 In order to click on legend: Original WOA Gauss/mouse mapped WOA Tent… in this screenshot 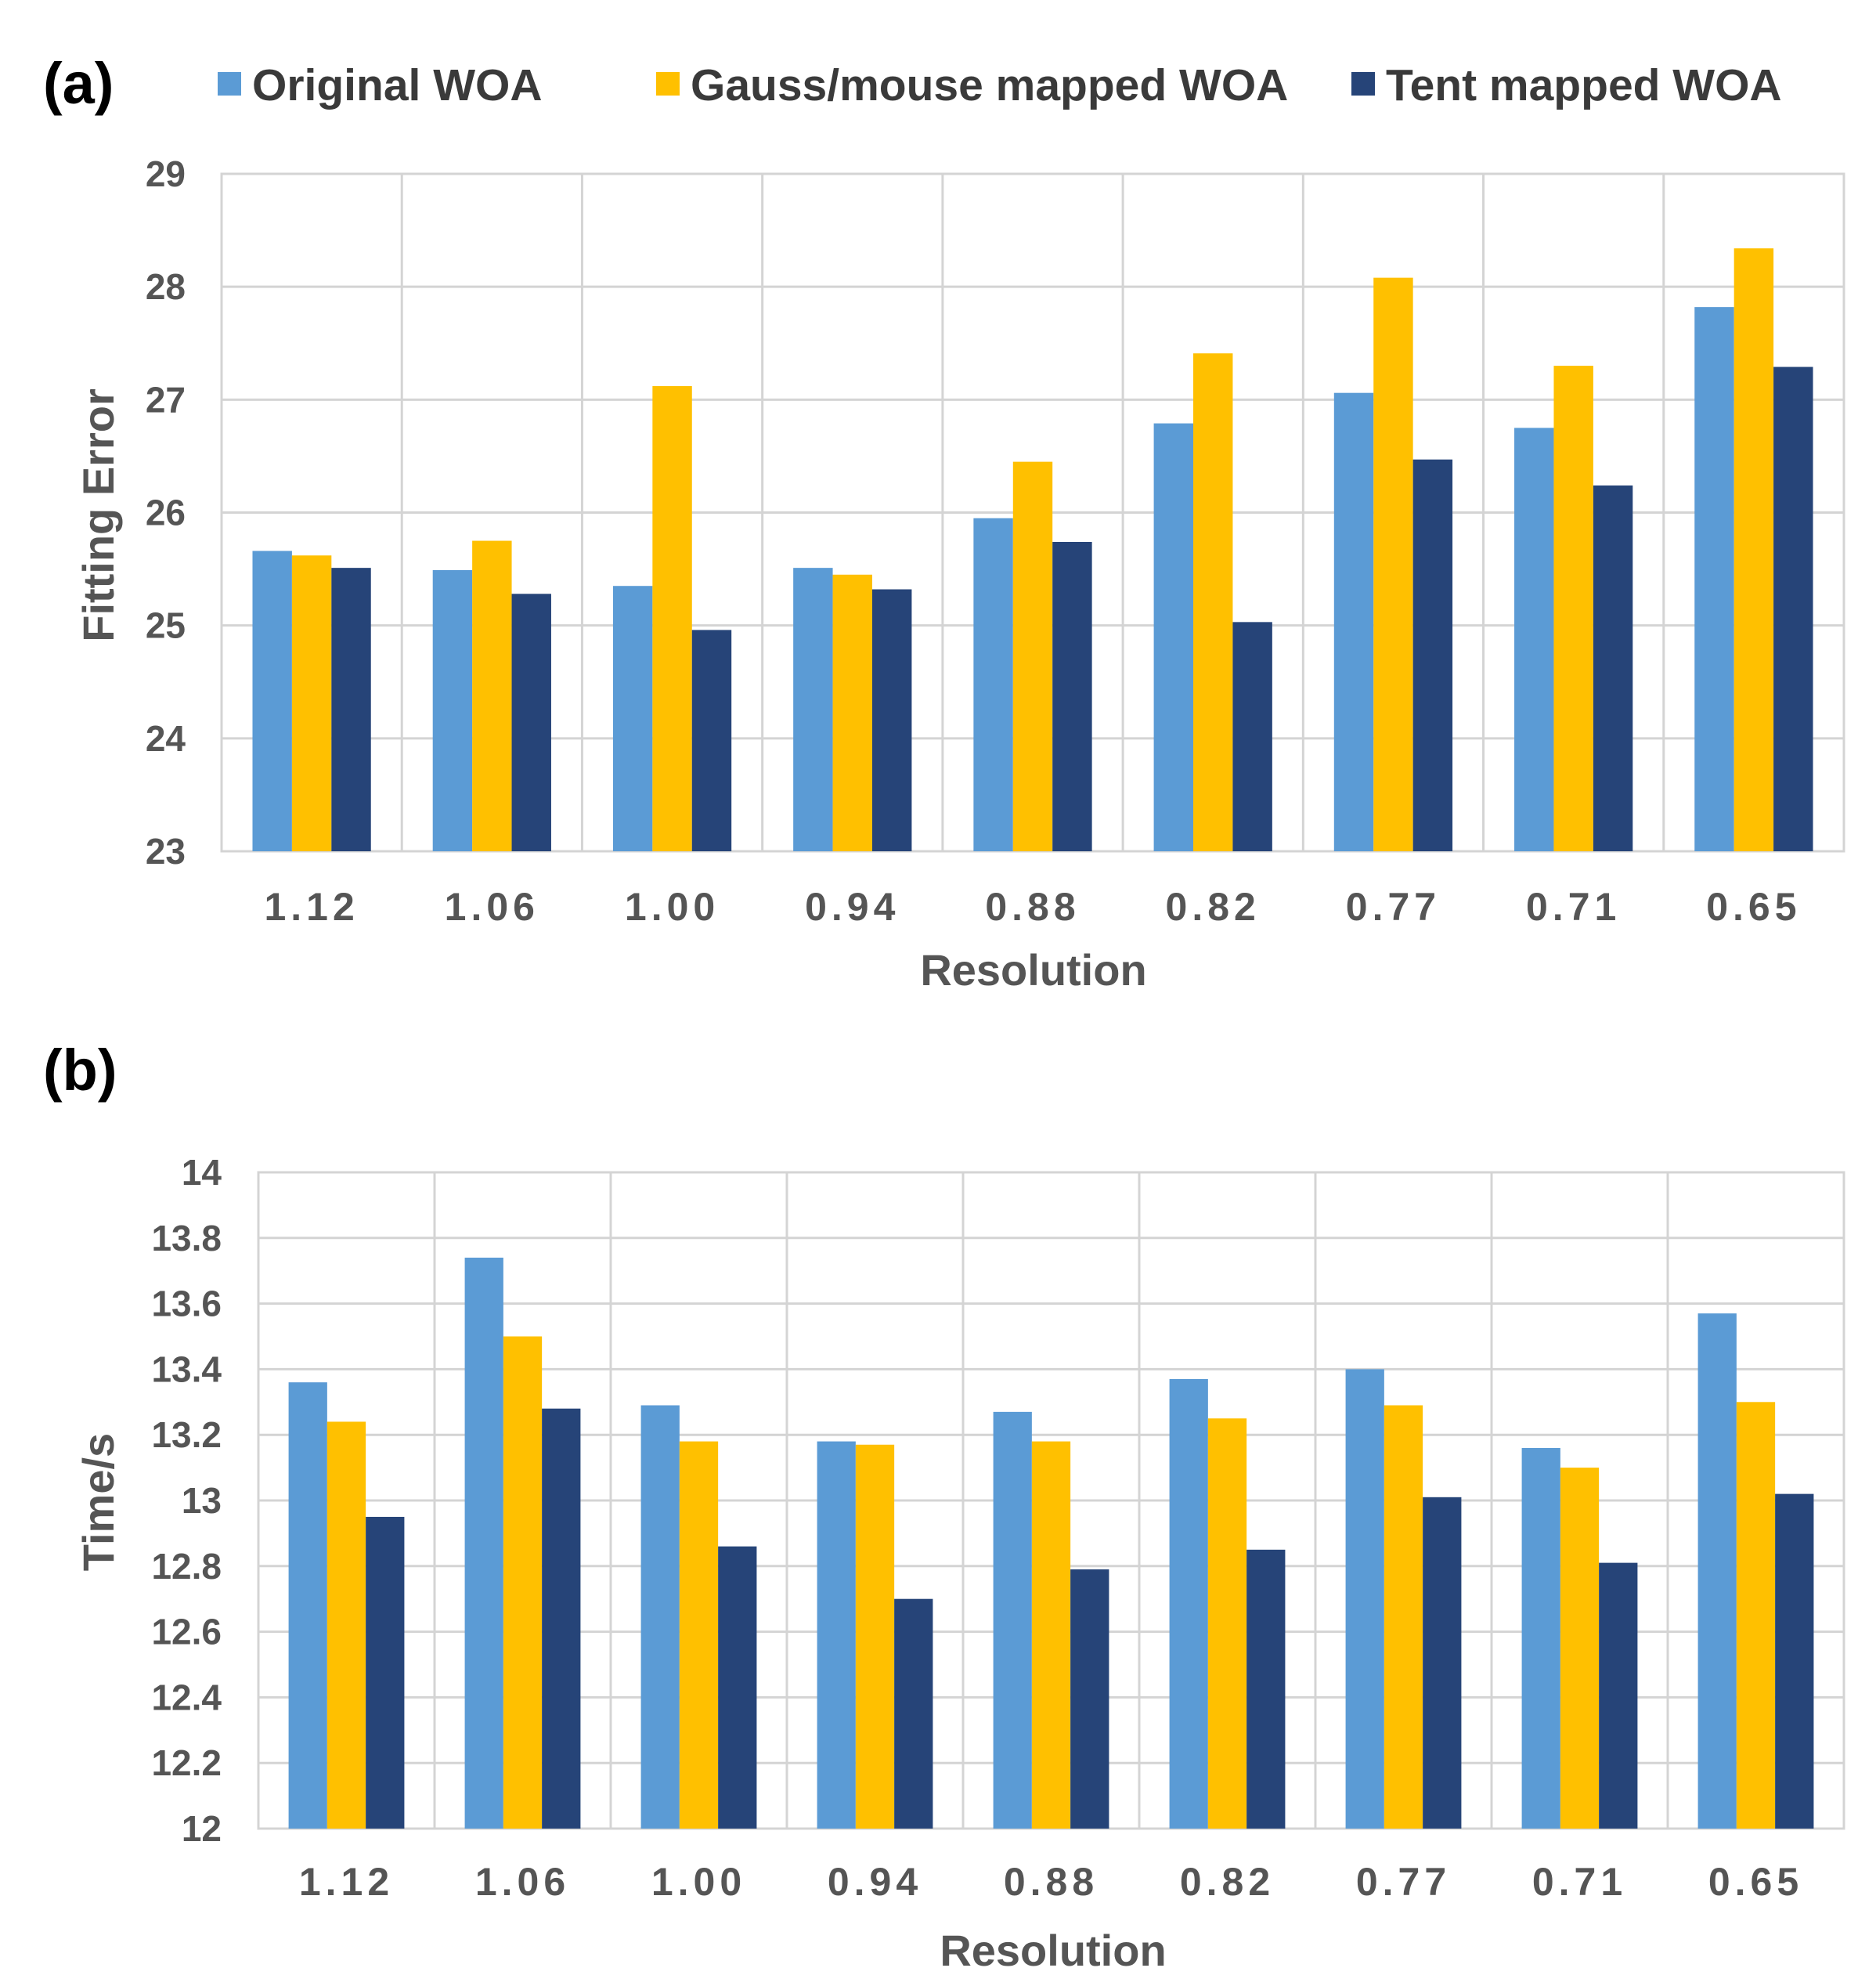, I will do `click(1000, 85)`.